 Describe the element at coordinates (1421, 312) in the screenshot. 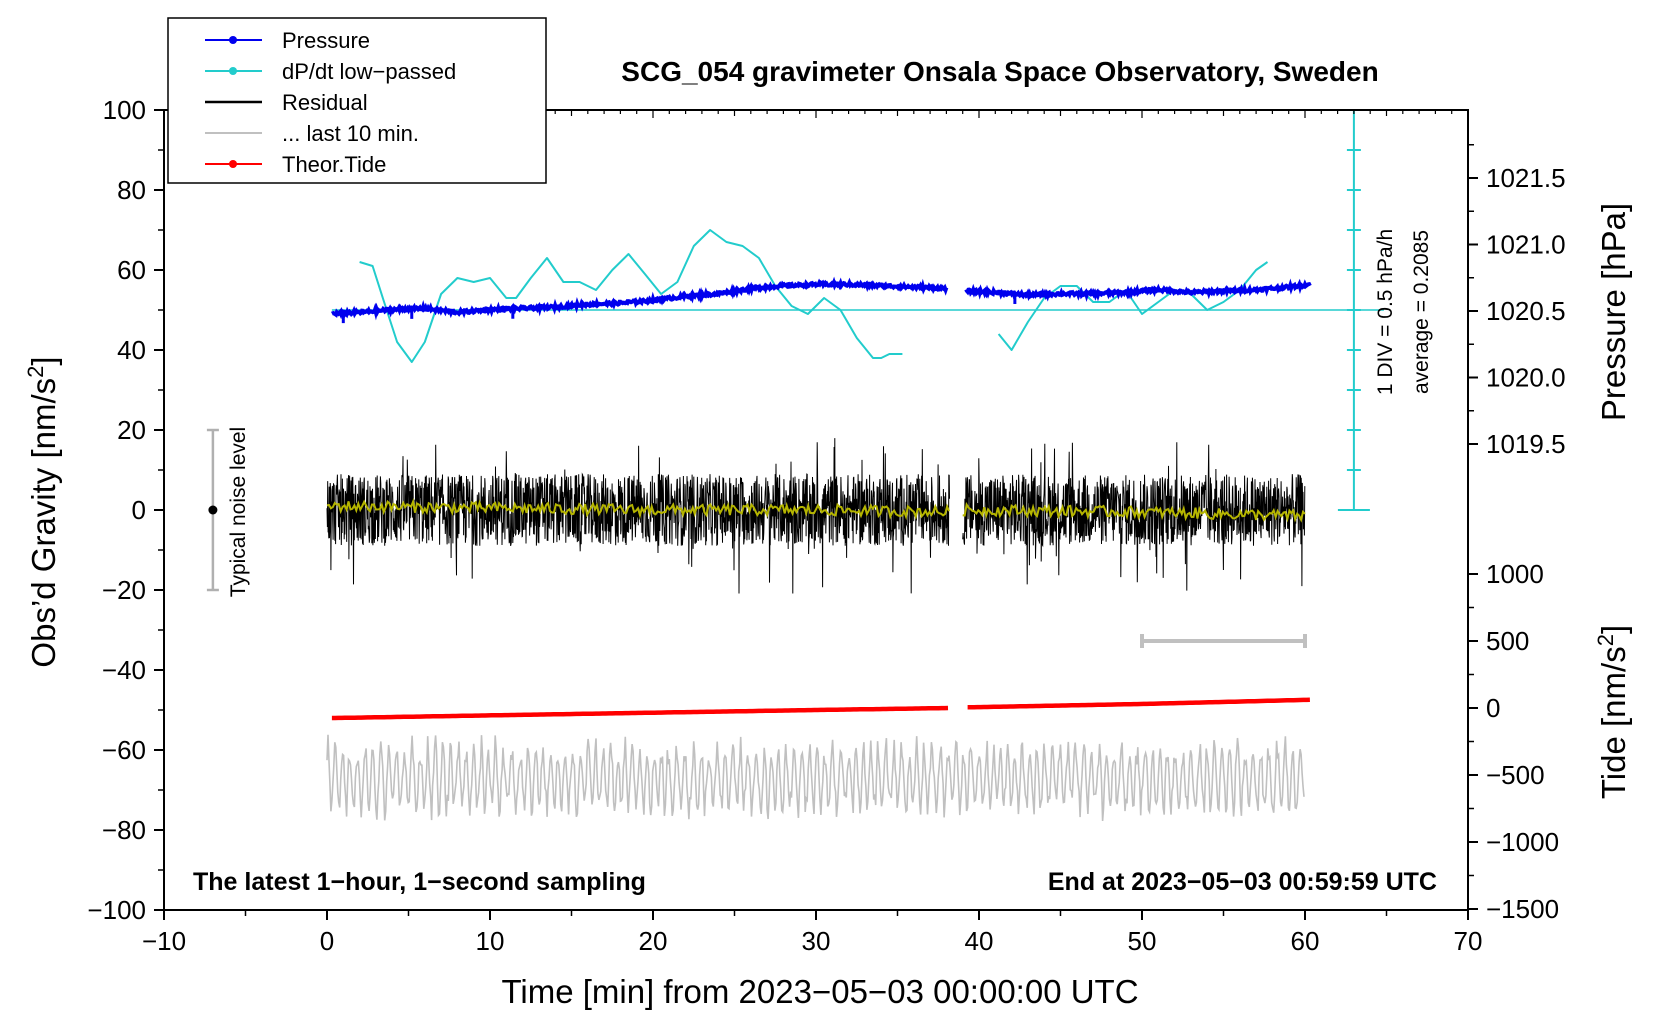

I see `dpdt-average-label: average = 0.2085` at that location.